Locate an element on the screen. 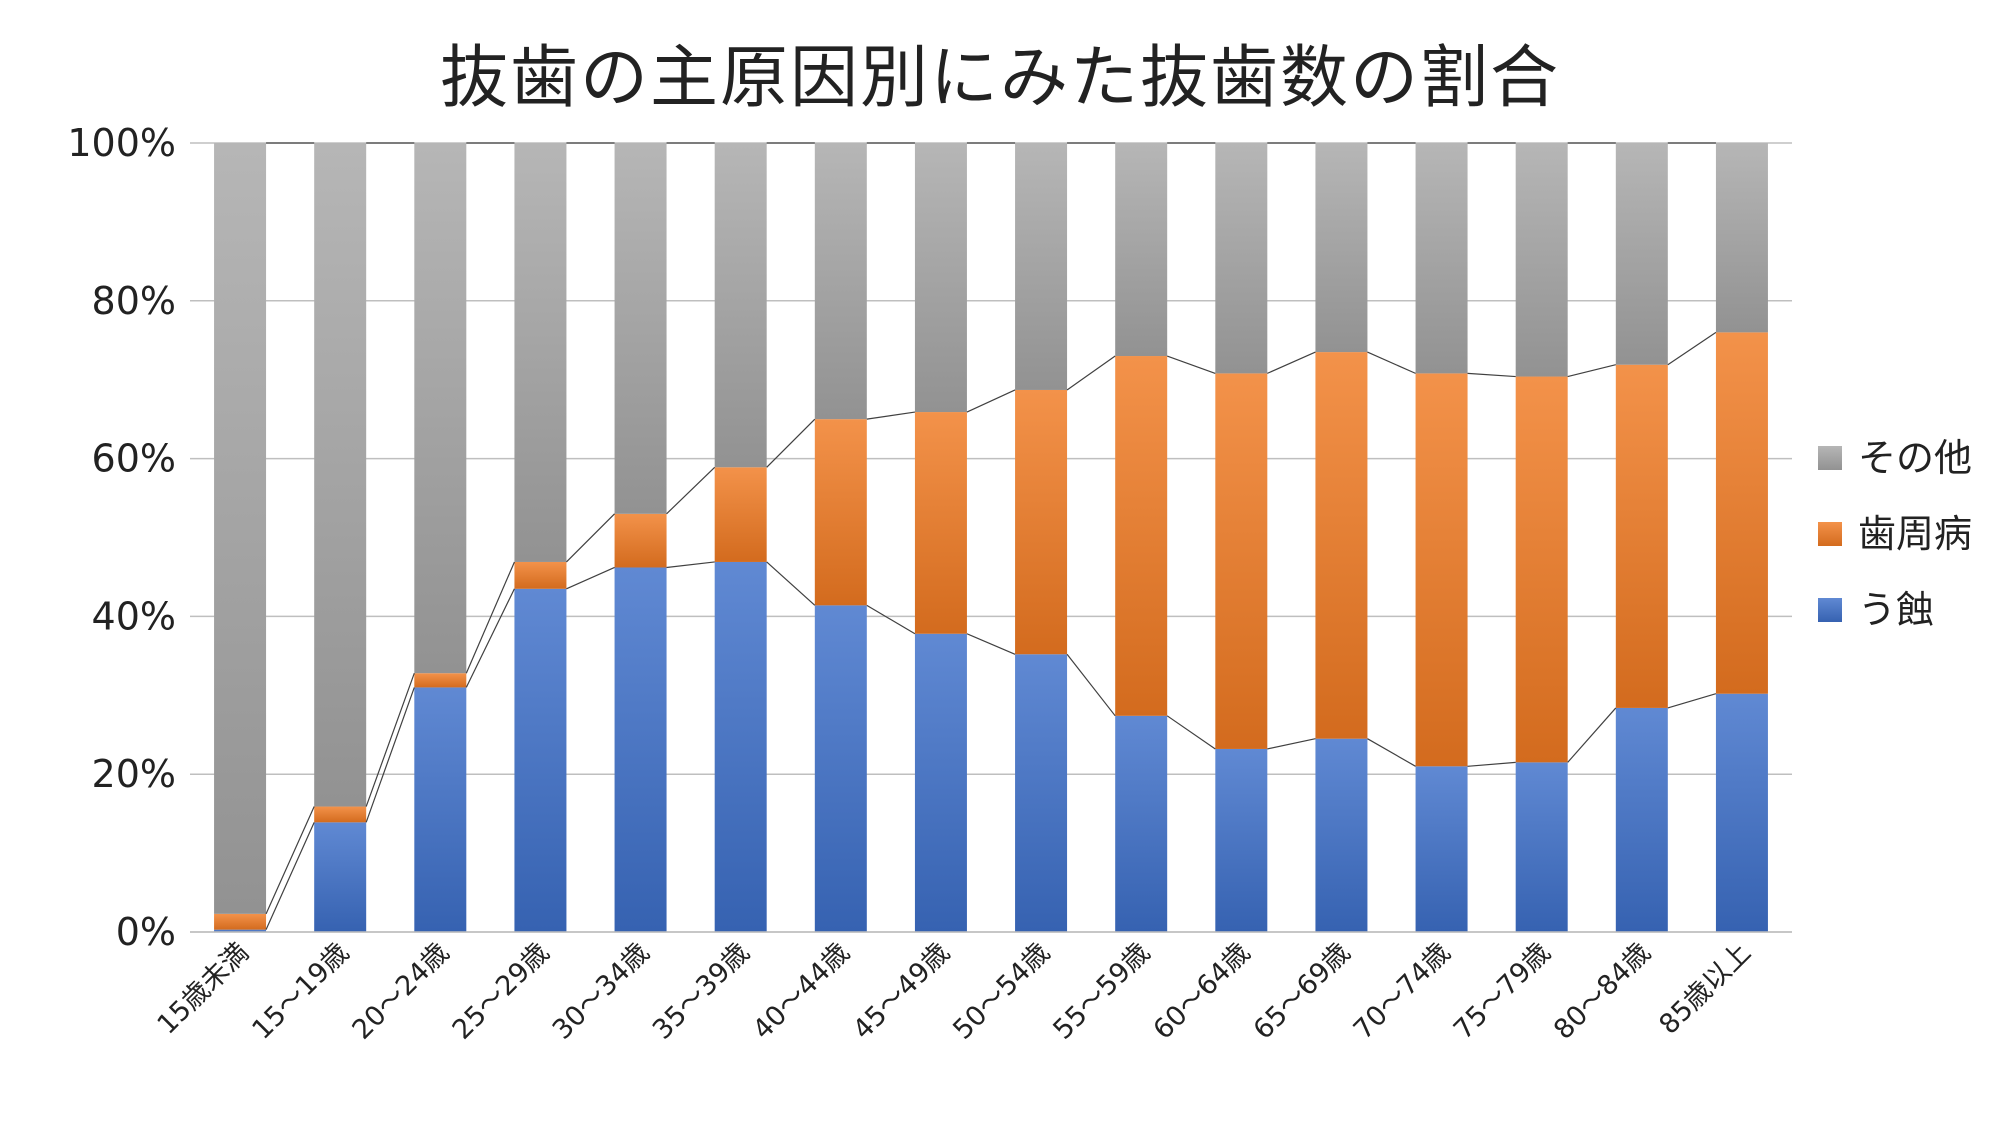 This screenshot has height=1125, width=2000. y-tick-label: 80% is located at coordinates (134, 301).